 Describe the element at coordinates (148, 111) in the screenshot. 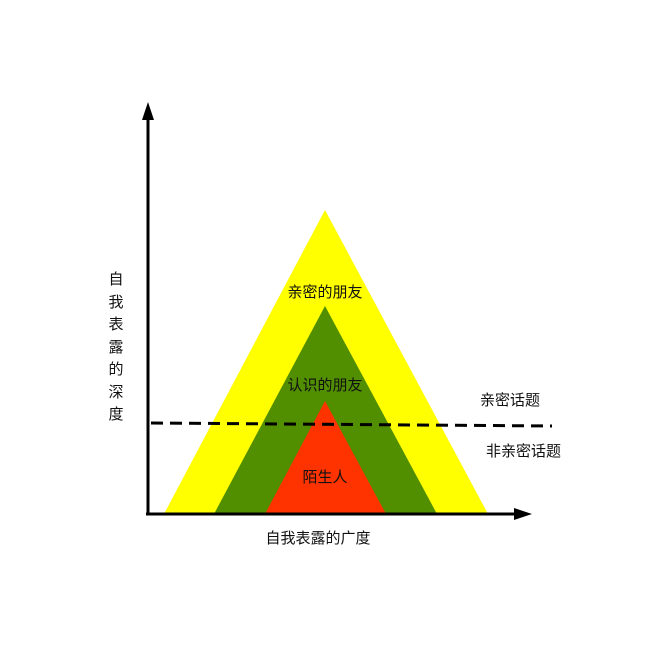

I see `y-axis-arrowhead` at that location.